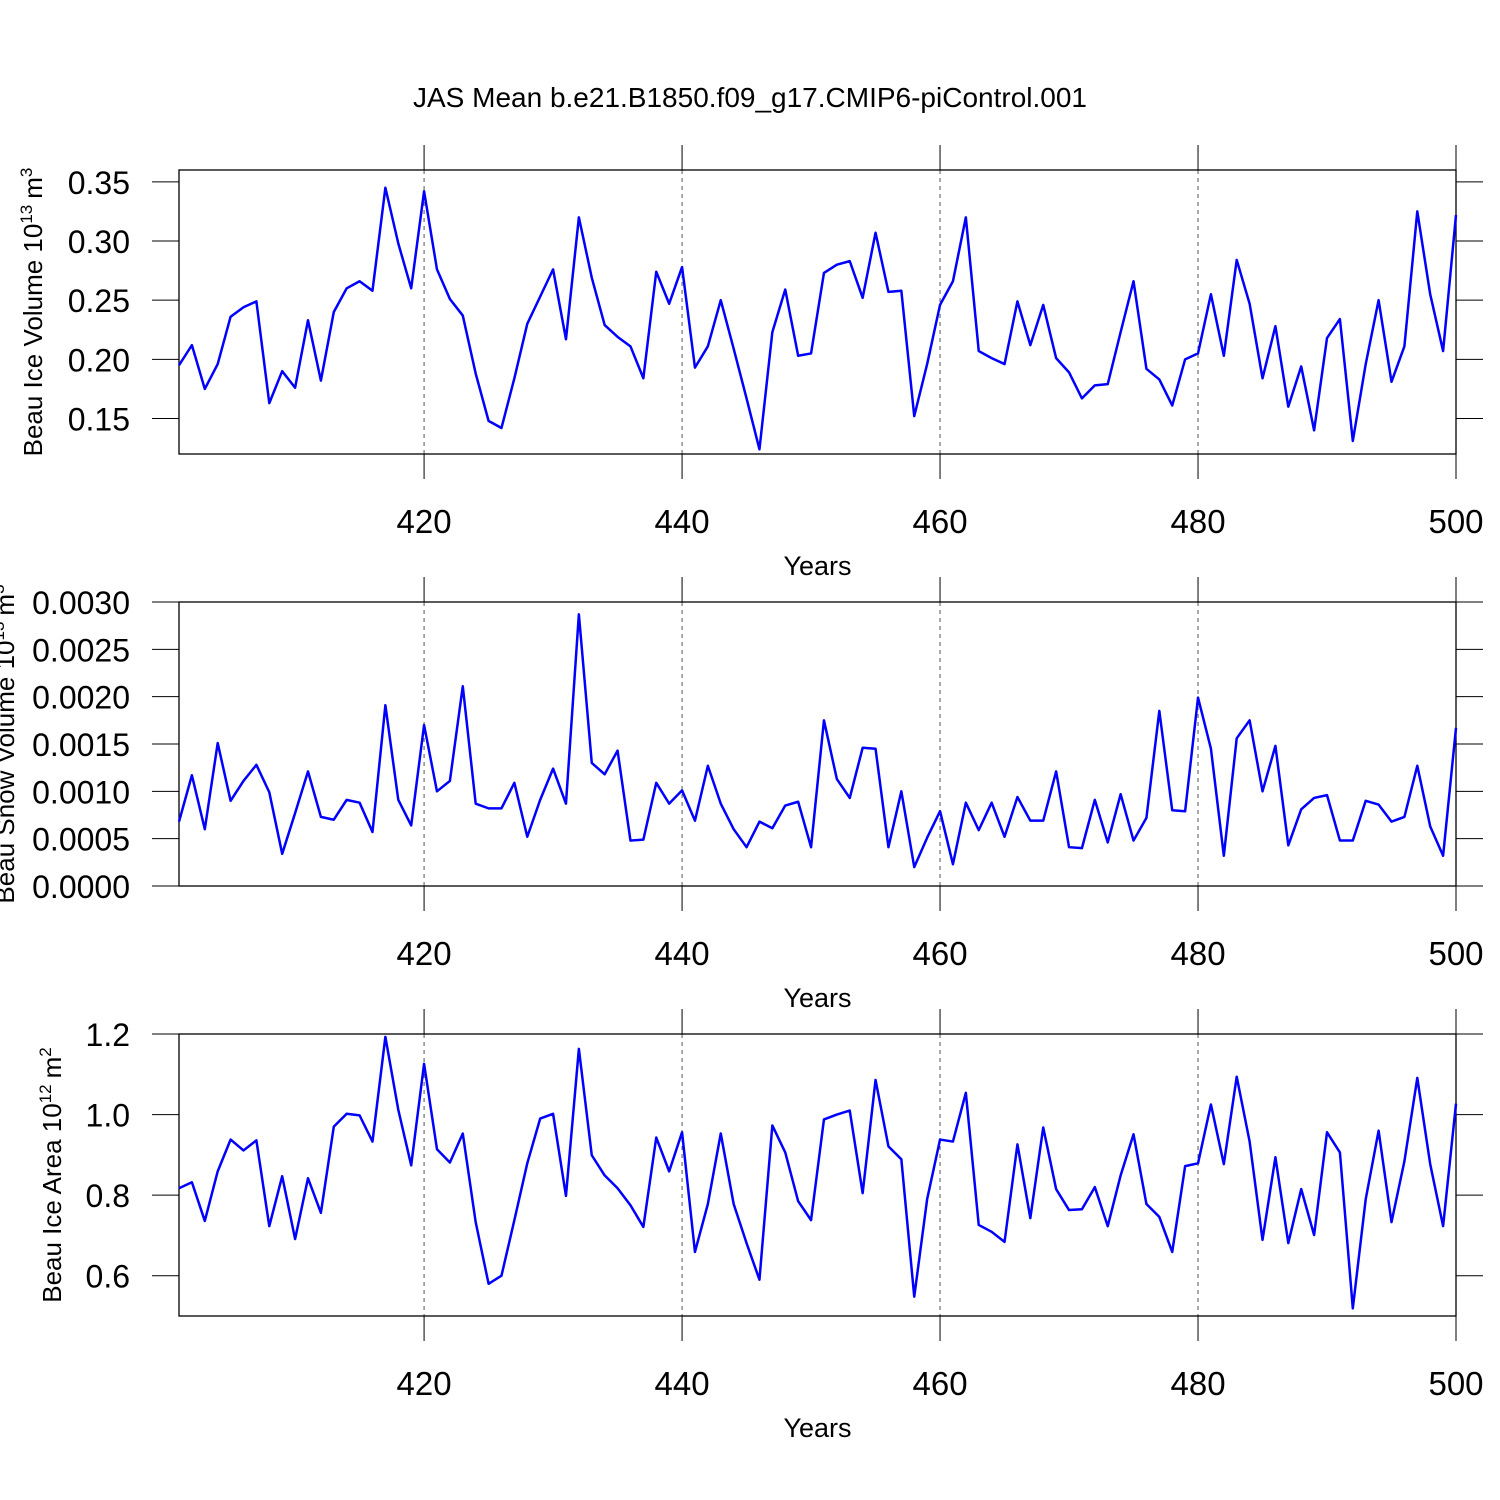 The height and width of the screenshot is (1500, 1500). I want to click on y-tick-label: 0.0010, so click(81, 792).